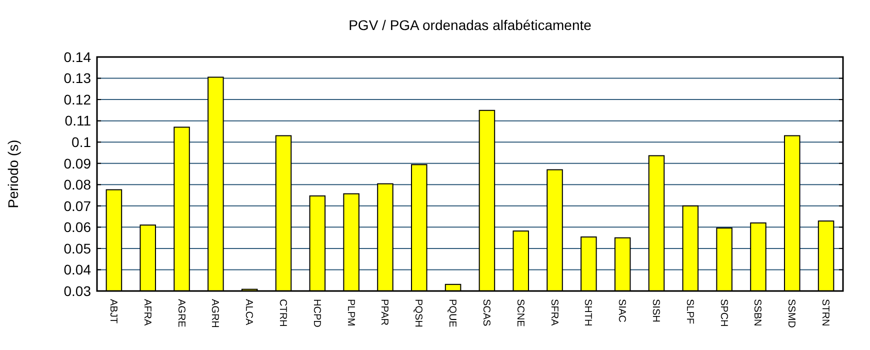 This screenshot has height=350, width=870. Describe the element at coordinates (78, 290) in the screenshot. I see `y-tick-label: 0.03` at that location.